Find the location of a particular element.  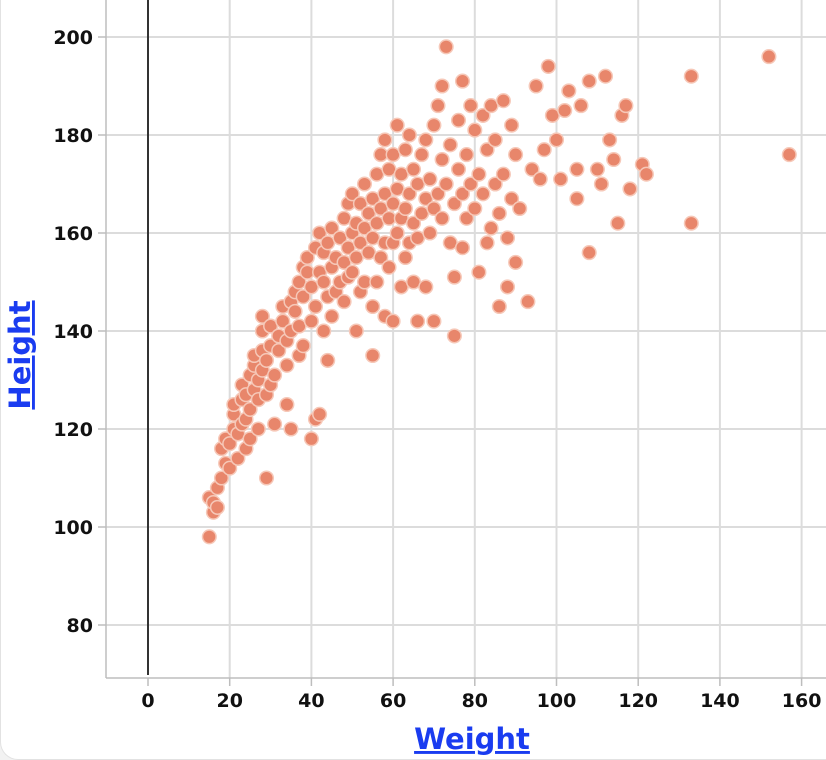

x-axis-title: Weight is located at coordinates (472, 739).